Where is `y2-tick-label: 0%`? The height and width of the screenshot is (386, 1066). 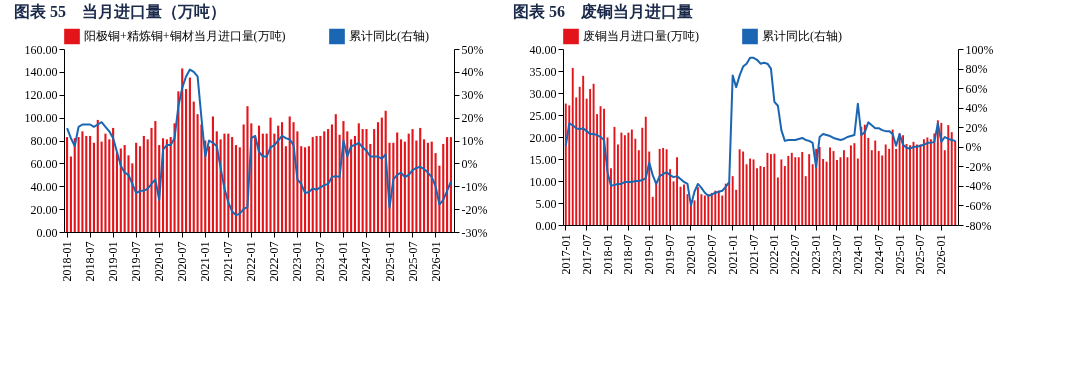
y2-tick-label: 0% is located at coordinates (973, 147).